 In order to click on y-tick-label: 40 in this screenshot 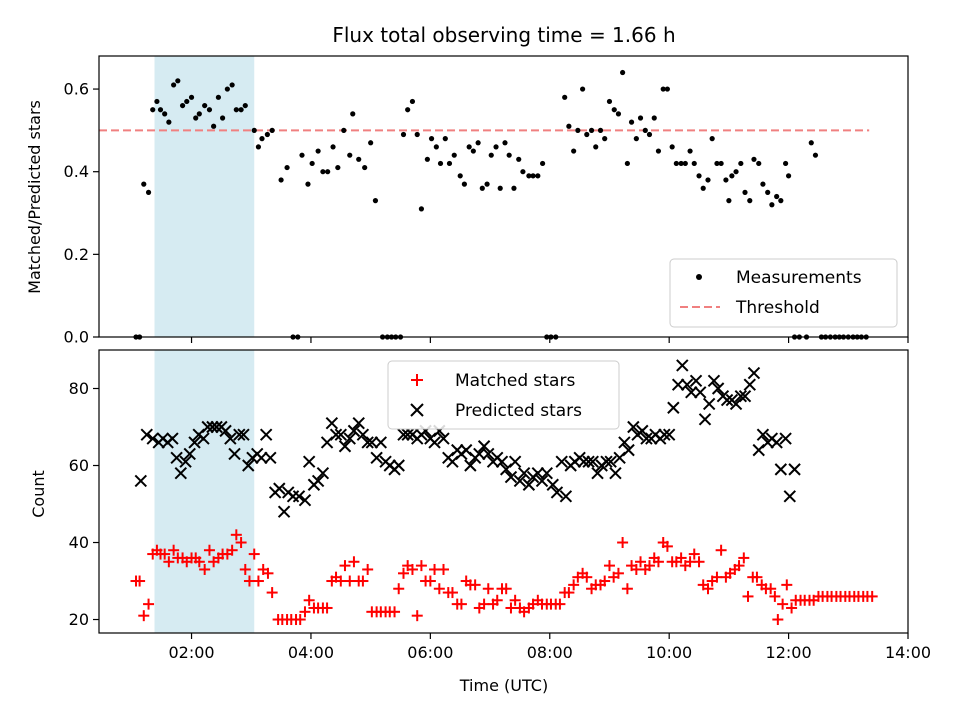, I will do `click(79, 542)`.